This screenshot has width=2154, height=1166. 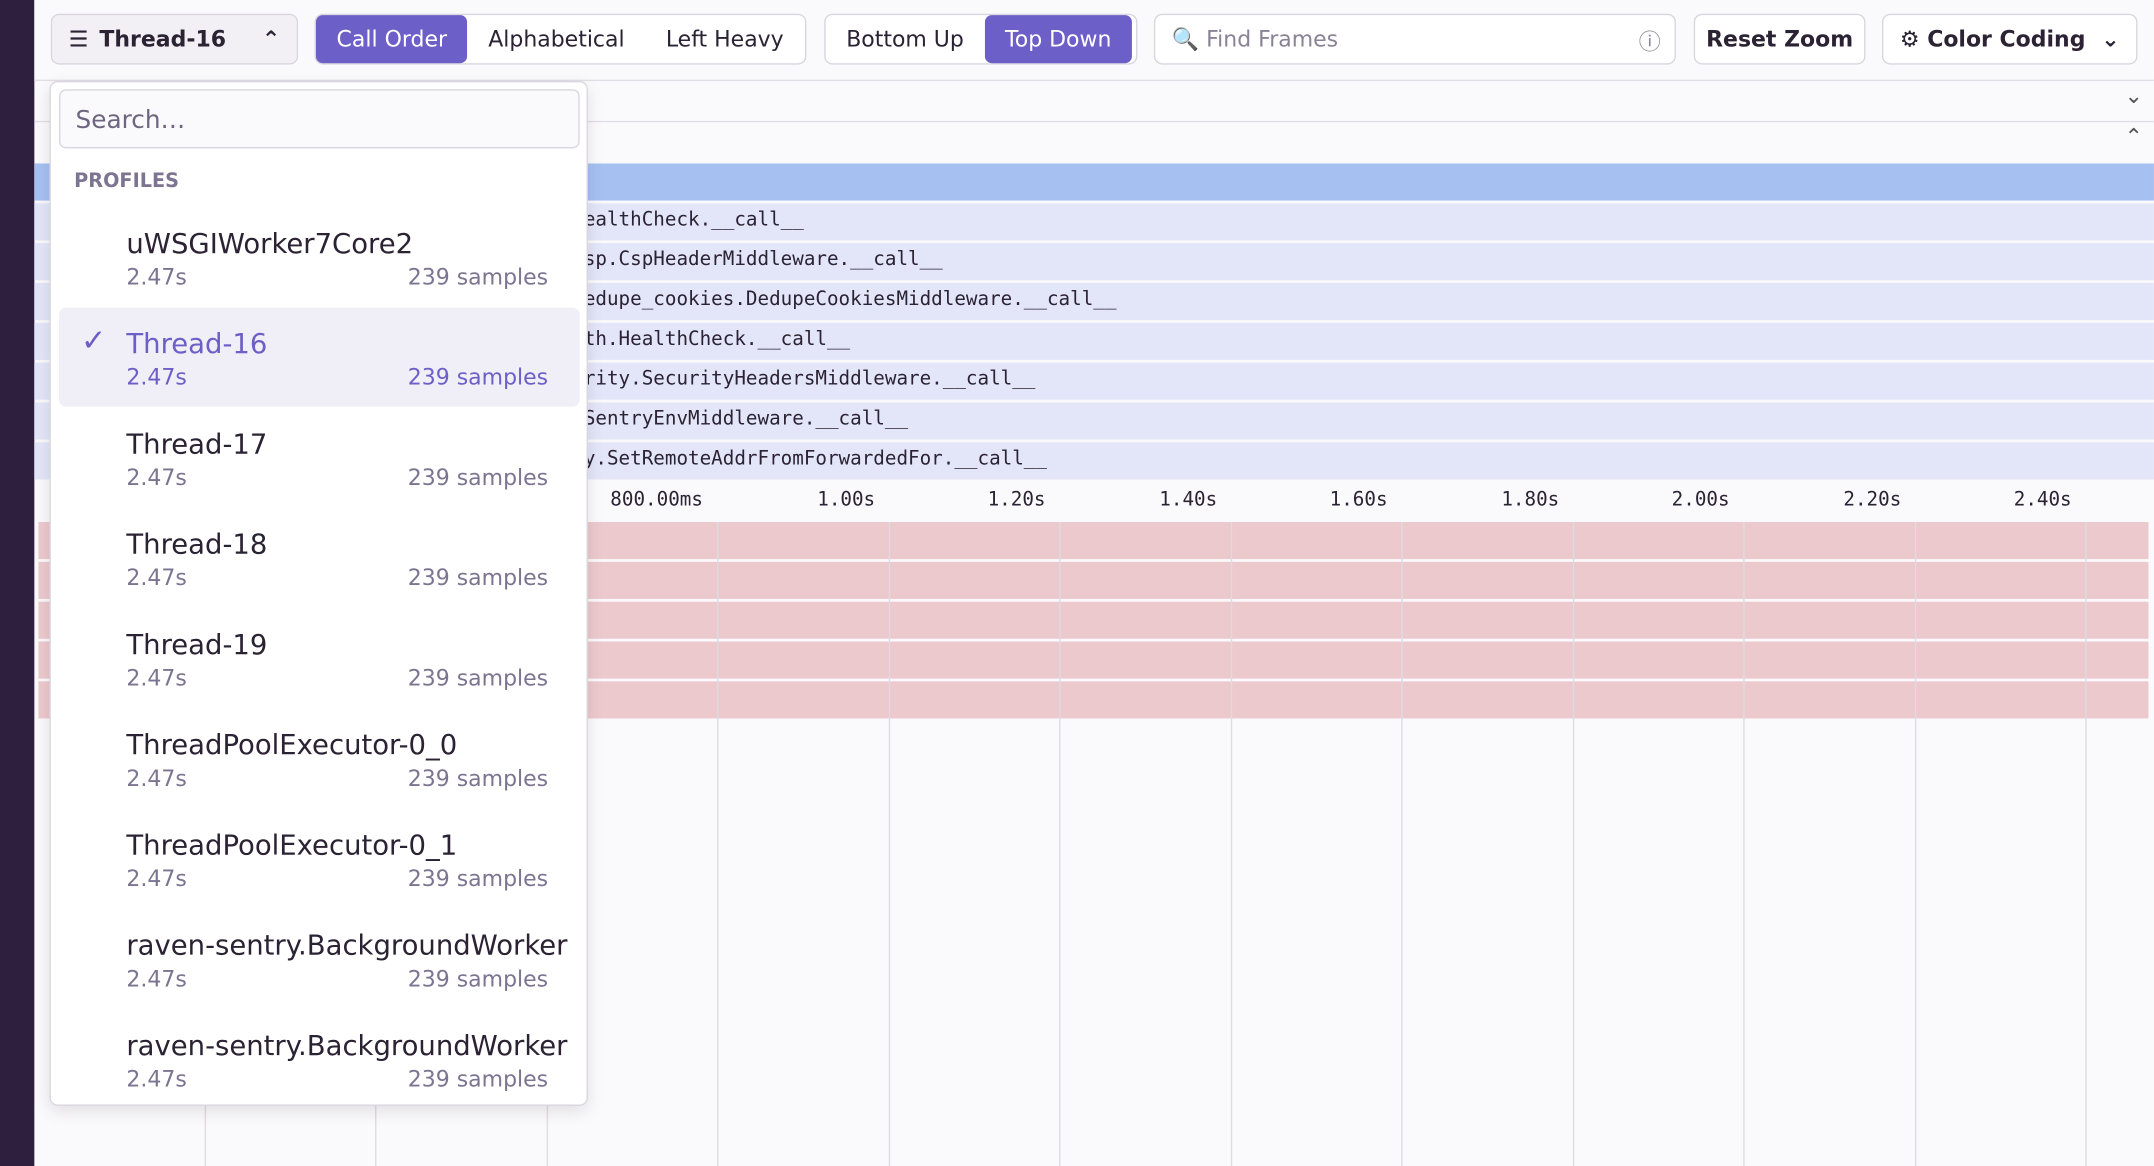 What do you see at coordinates (694, 220) in the screenshot?
I see `frame-label: ealthCheck.__call__` at bounding box center [694, 220].